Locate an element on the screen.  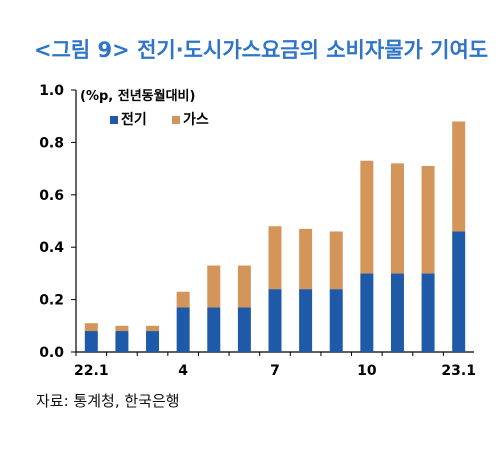
y-tick-label: 0.8 is located at coordinates (51, 143).